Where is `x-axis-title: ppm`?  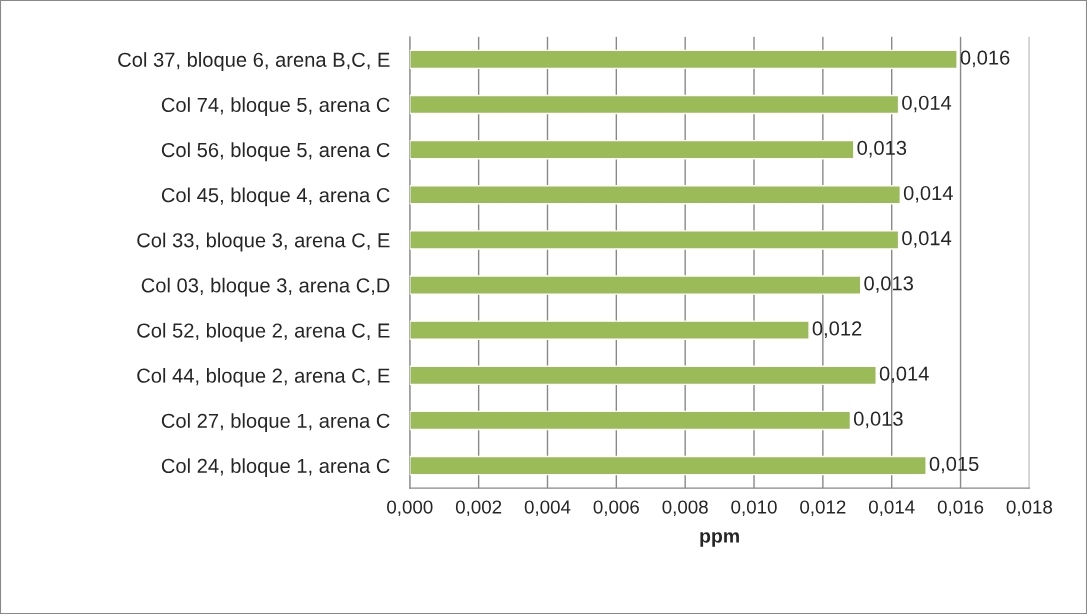
x-axis-title: ppm is located at coordinates (719, 539).